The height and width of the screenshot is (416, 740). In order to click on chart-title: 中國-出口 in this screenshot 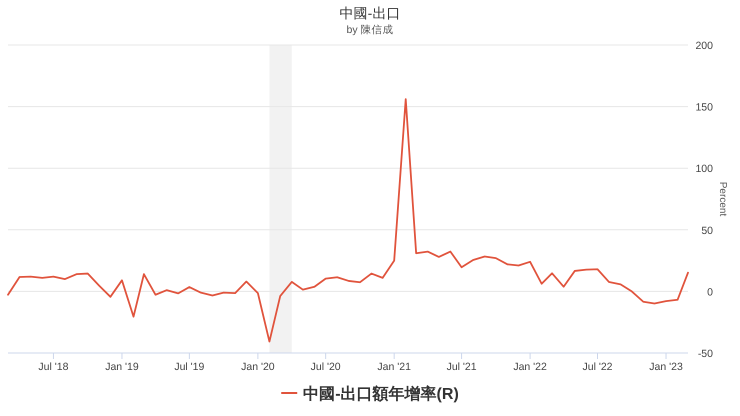, I will do `click(370, 13)`.